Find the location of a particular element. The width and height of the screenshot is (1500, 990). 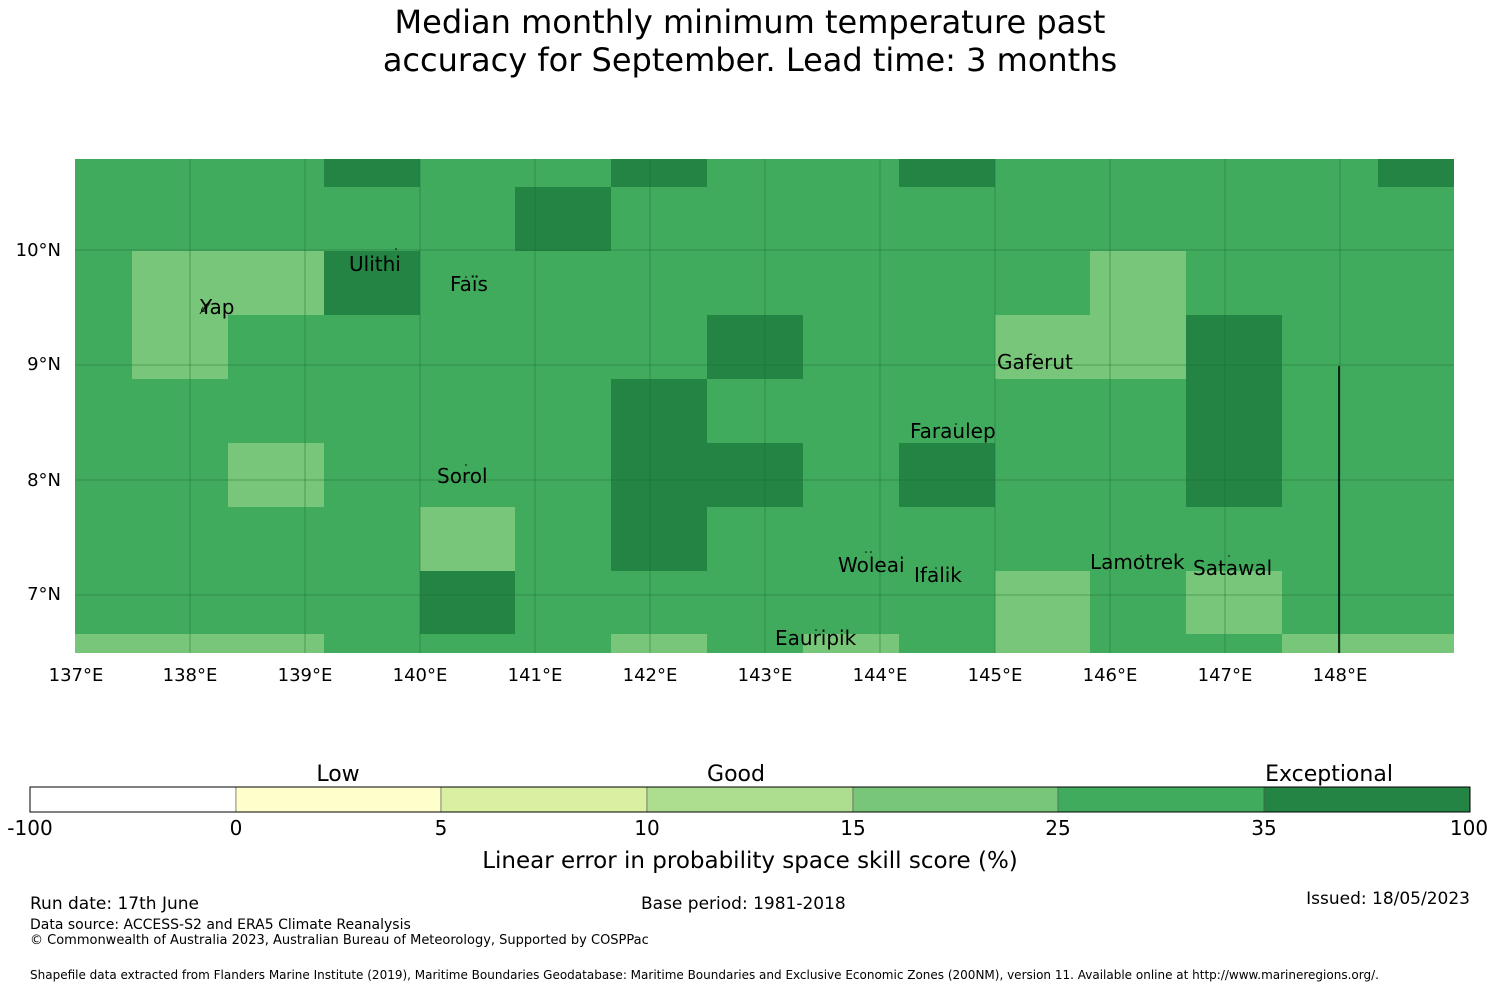

issued-date: Issued: 18/05/2023 is located at coordinates (1388, 899).